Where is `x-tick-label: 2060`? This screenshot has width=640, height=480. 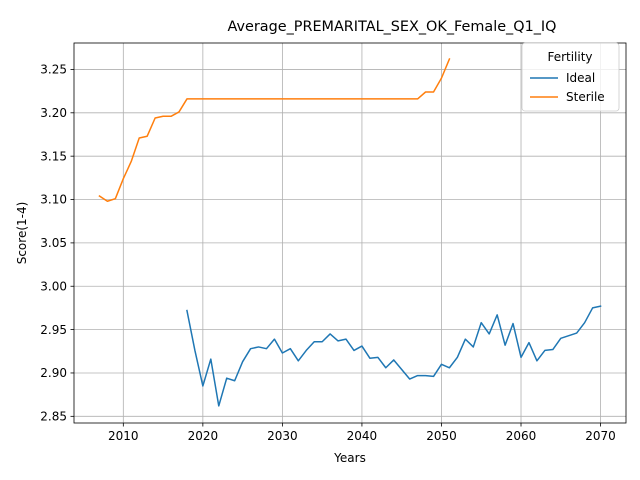 x-tick-label: 2060 is located at coordinates (521, 436).